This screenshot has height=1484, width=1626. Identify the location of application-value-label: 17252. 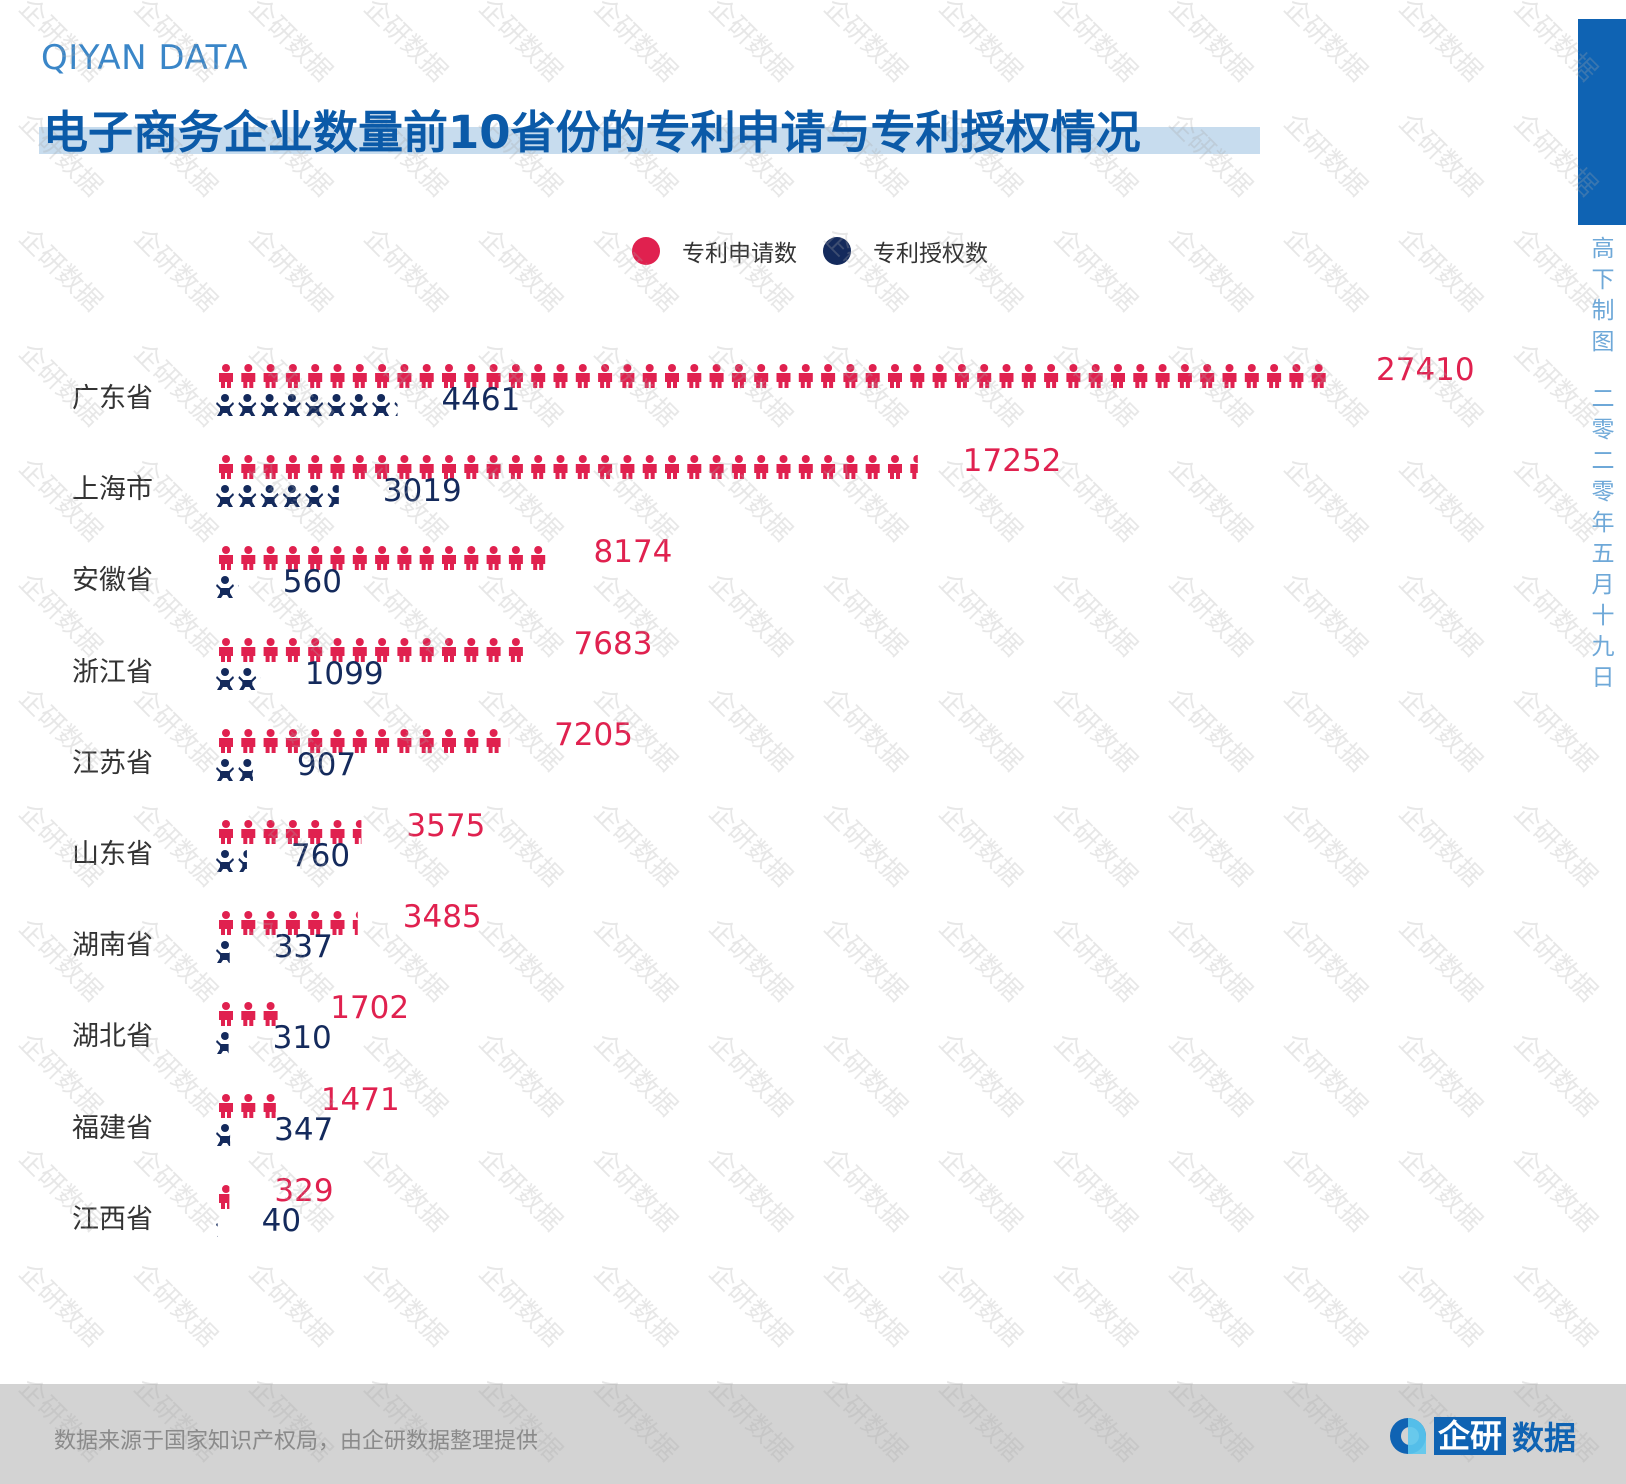
(1012, 461).